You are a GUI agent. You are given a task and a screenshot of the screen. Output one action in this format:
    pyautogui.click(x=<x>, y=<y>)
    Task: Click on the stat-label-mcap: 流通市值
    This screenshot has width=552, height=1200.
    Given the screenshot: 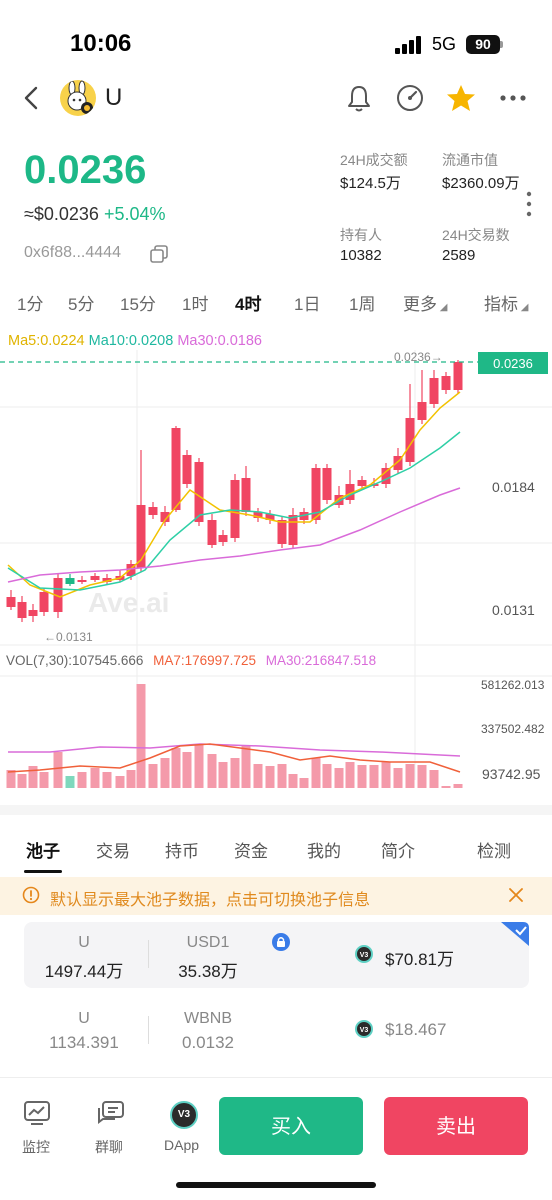 What is the action you would take?
    pyautogui.click(x=470, y=160)
    